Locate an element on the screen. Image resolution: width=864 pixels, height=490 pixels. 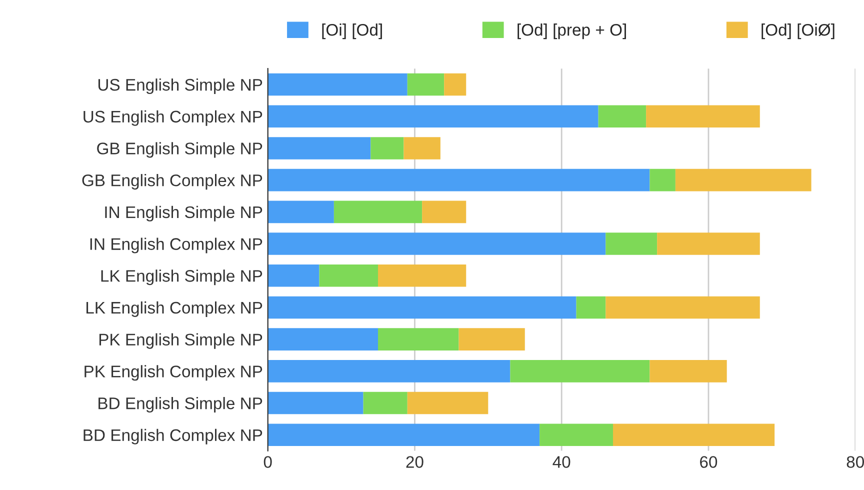
y-tick-label: PK English Complex NP is located at coordinates (173, 373).